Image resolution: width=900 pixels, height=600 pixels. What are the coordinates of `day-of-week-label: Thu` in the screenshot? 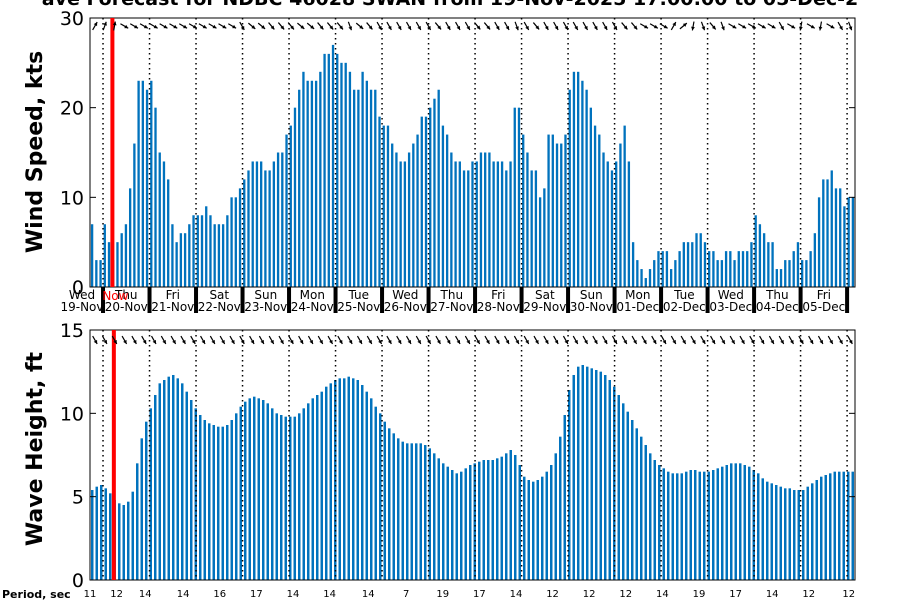 It's located at (777, 295).